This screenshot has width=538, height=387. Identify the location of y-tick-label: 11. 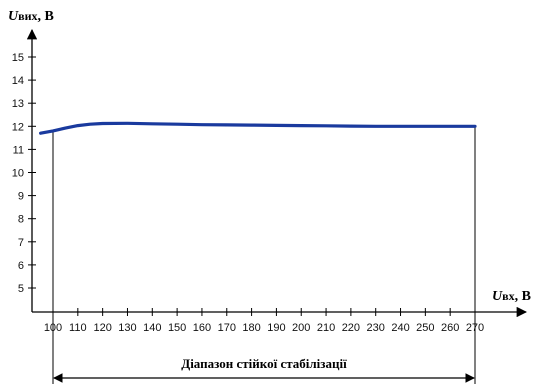
(18, 150).